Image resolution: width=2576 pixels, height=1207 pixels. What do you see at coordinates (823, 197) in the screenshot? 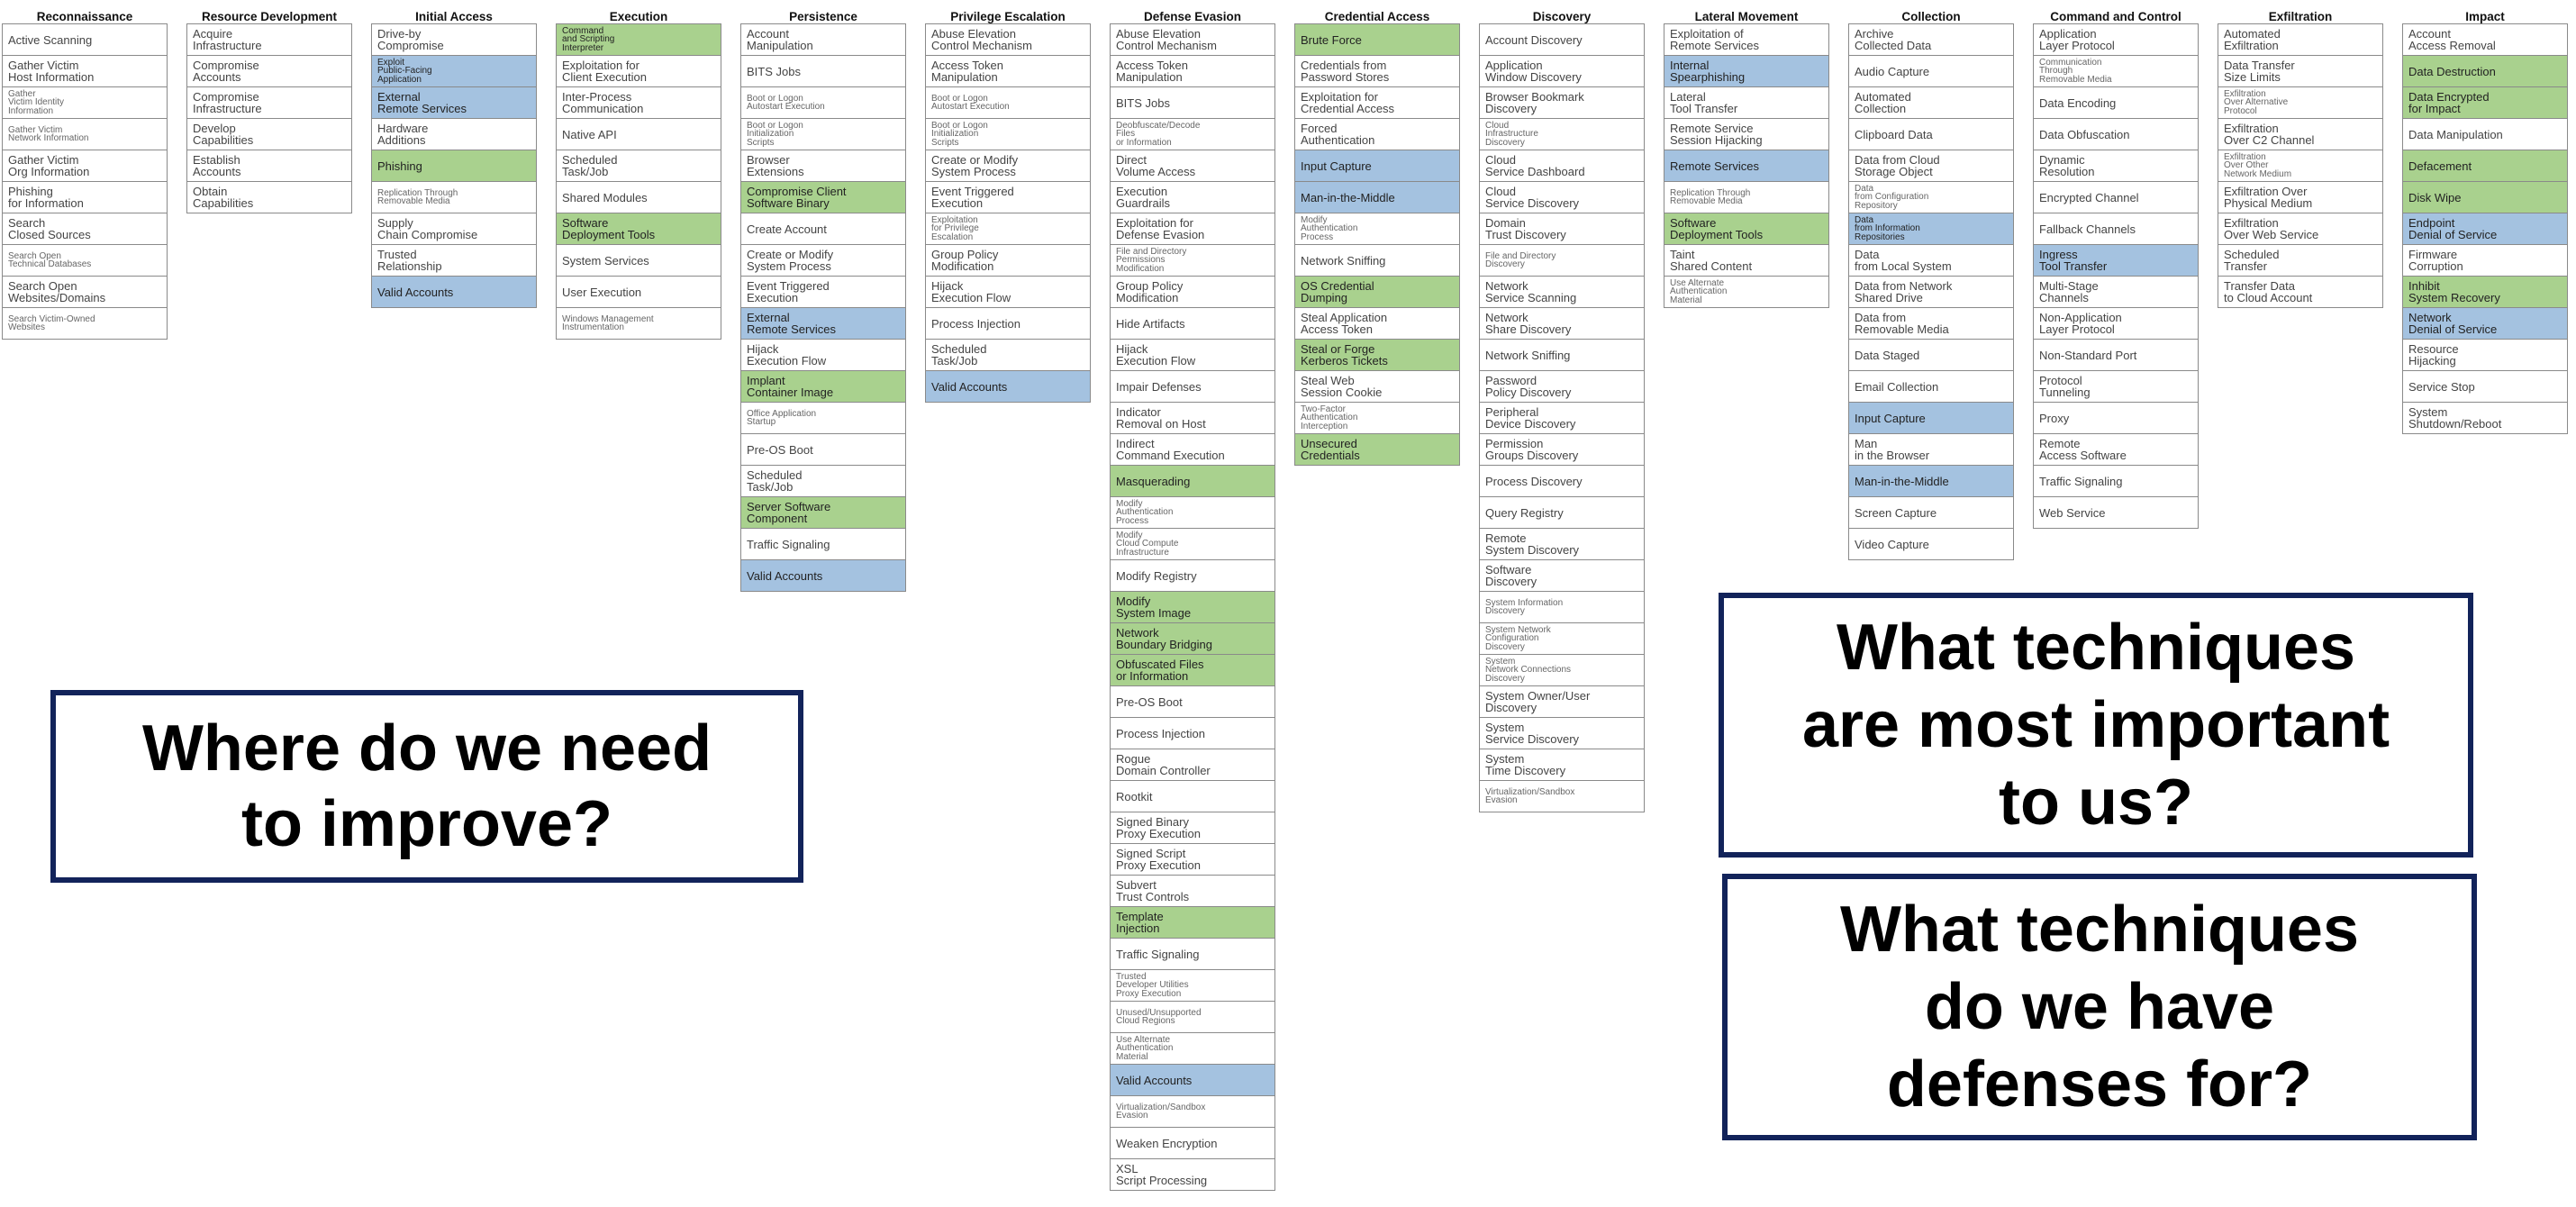
I see `technique-cell: Compromise Client Software Binary` at bounding box center [823, 197].